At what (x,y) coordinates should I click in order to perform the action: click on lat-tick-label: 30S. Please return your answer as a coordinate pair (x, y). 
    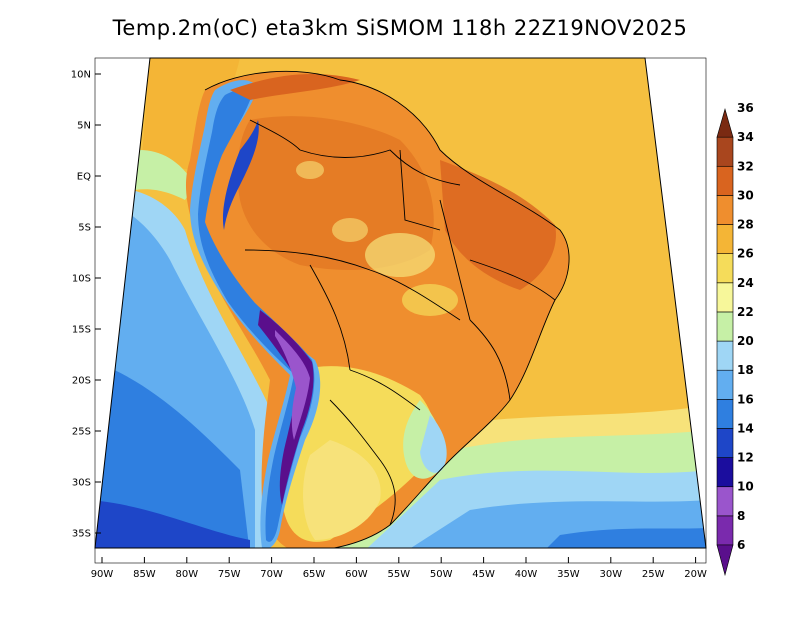
    Looking at the image, I should click on (81, 483).